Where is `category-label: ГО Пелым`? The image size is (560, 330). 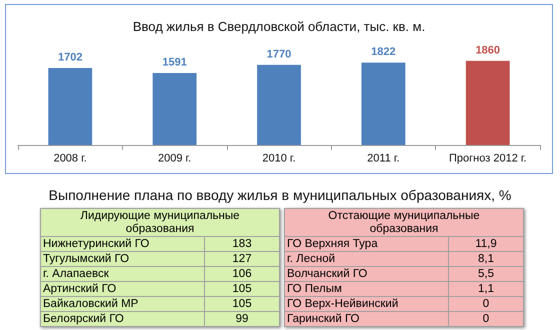
category-label: ГО Пелым is located at coordinates (366, 289).